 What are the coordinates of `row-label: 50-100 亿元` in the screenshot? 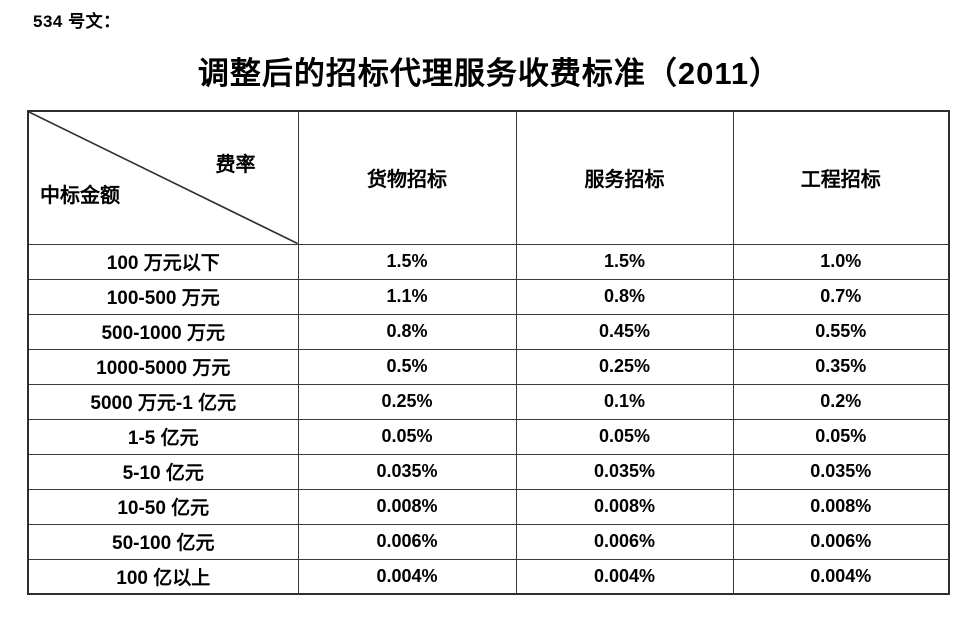 It's located at (163, 541).